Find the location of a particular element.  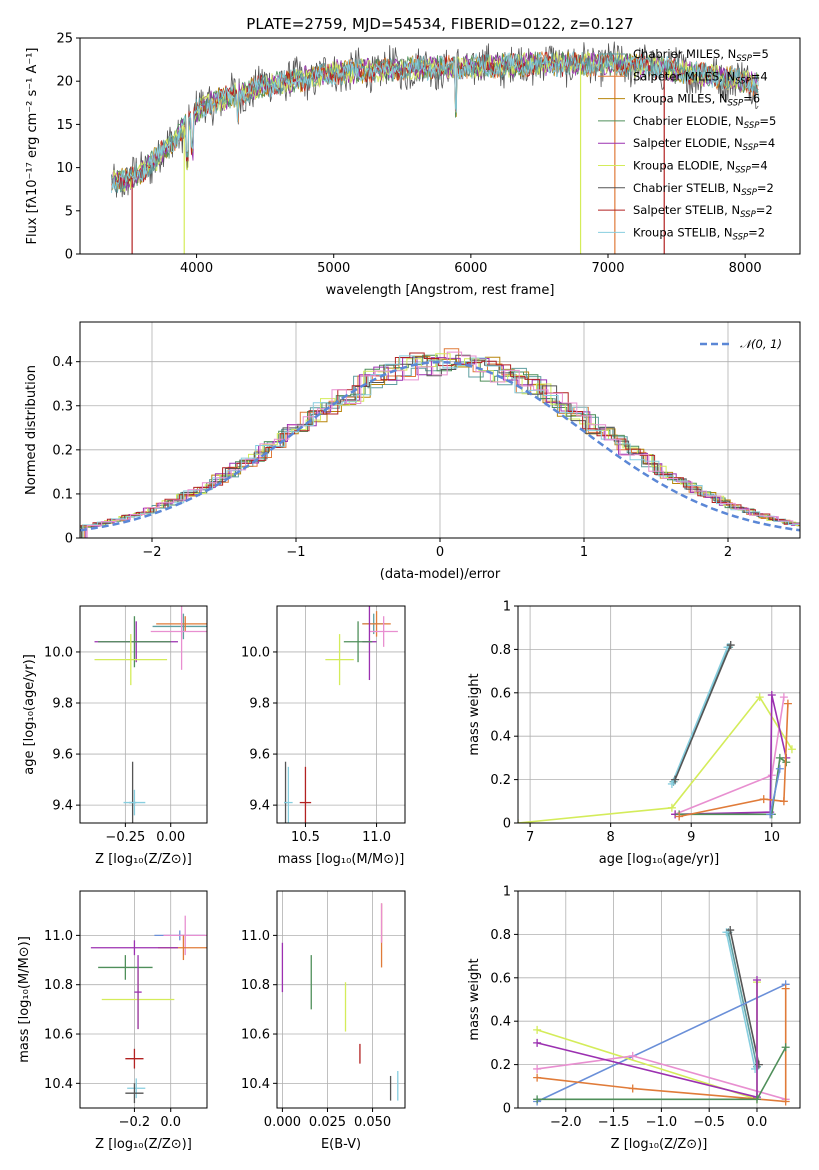

legend-entry: Kroupa STELIB, NSSP=2 is located at coordinates (699, 233).